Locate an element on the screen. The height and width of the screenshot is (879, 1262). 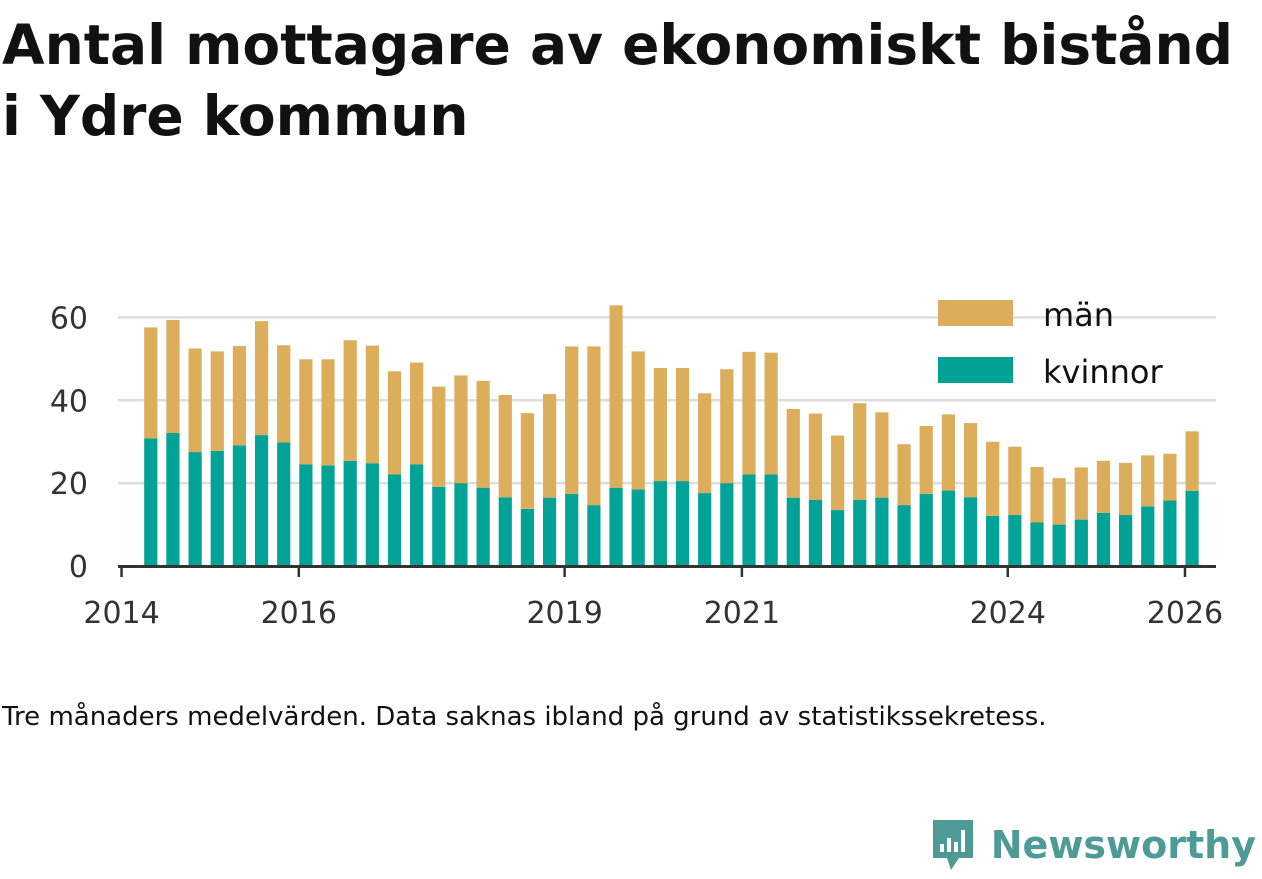
y-tick-label: 60 is located at coordinates (69, 318).